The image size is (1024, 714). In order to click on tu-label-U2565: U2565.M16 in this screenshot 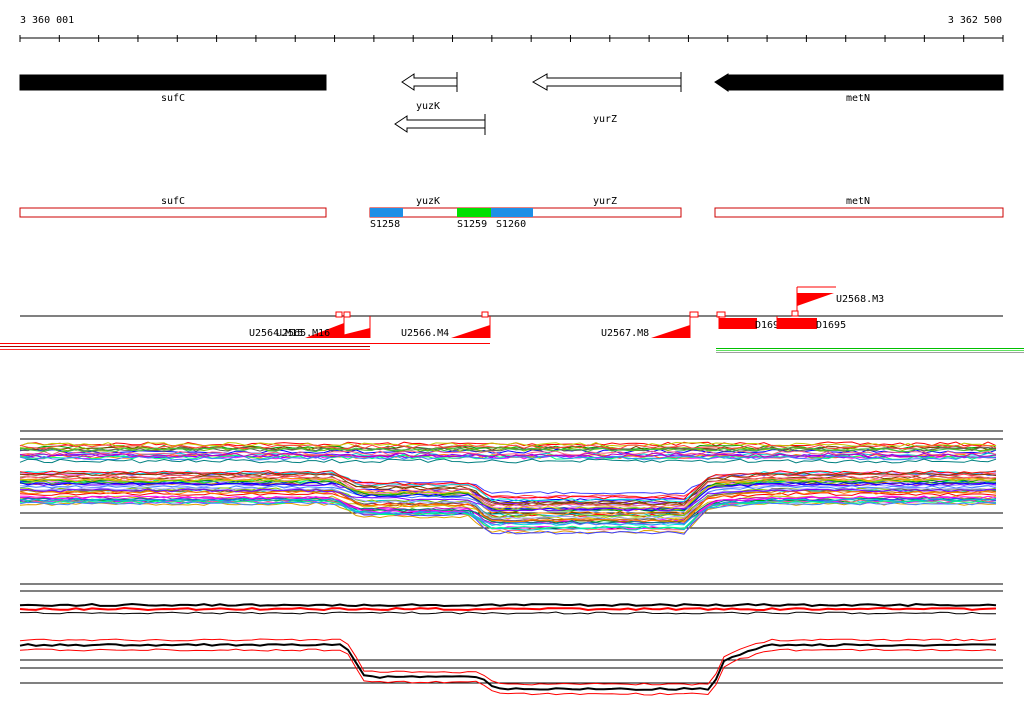, I will do `click(303, 333)`.